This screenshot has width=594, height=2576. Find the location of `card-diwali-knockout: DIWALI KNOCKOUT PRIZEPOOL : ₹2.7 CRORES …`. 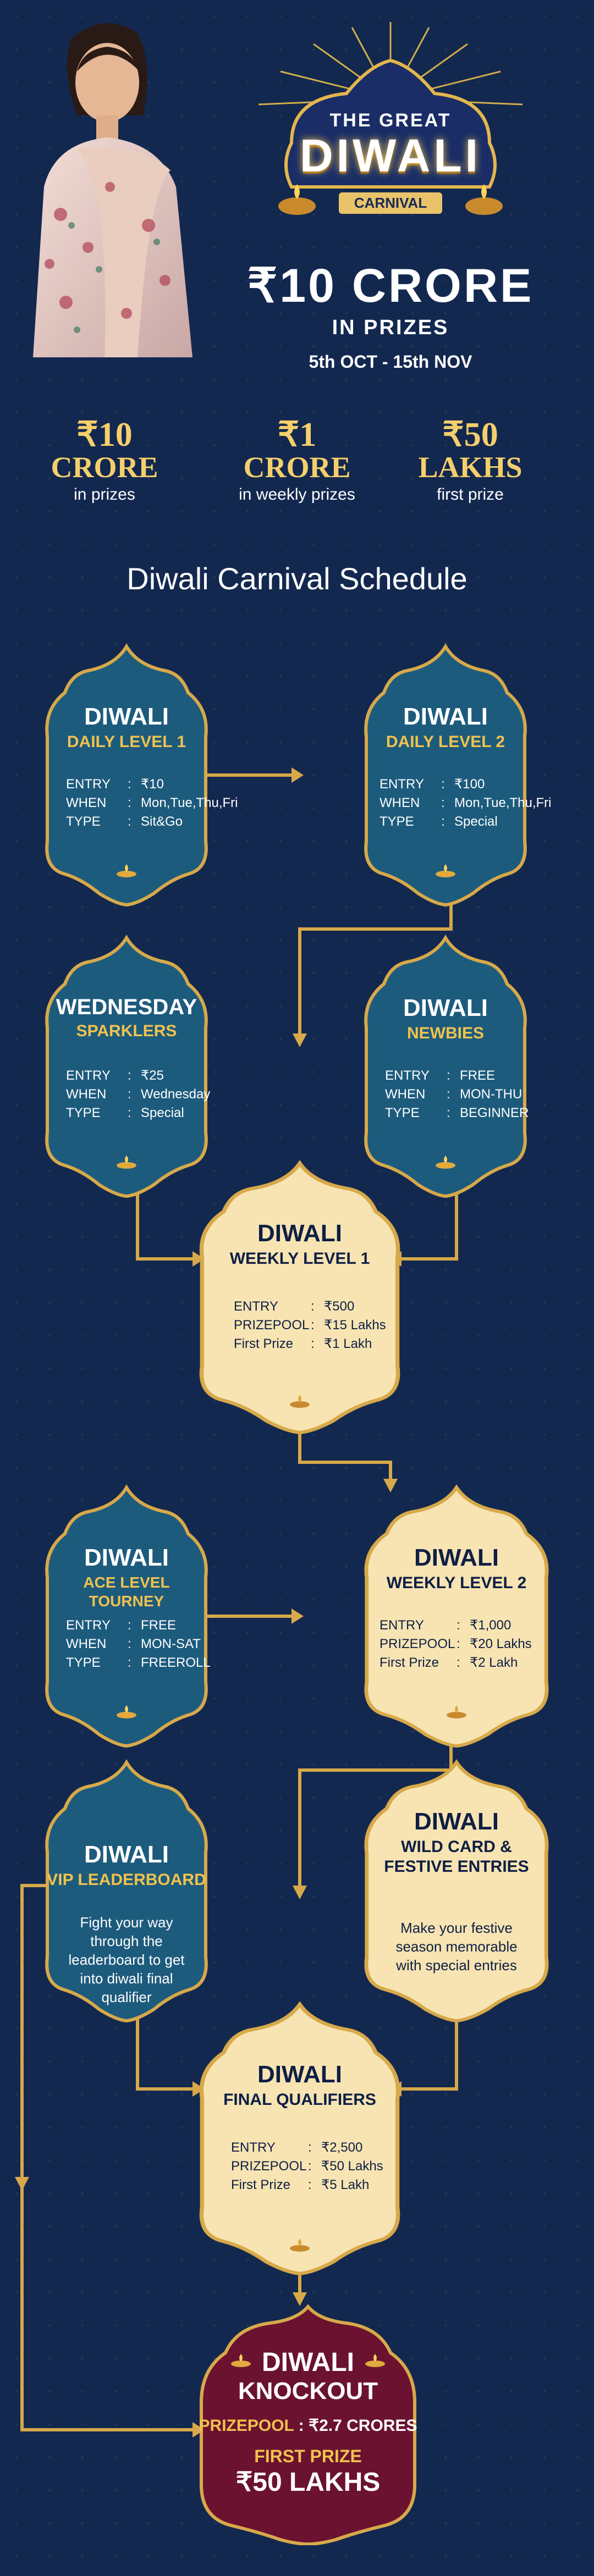

card-diwali-knockout: DIWALI KNOCKOUT PRIZEPOOL : ₹2.7 CRORES … is located at coordinates (308, 2424).